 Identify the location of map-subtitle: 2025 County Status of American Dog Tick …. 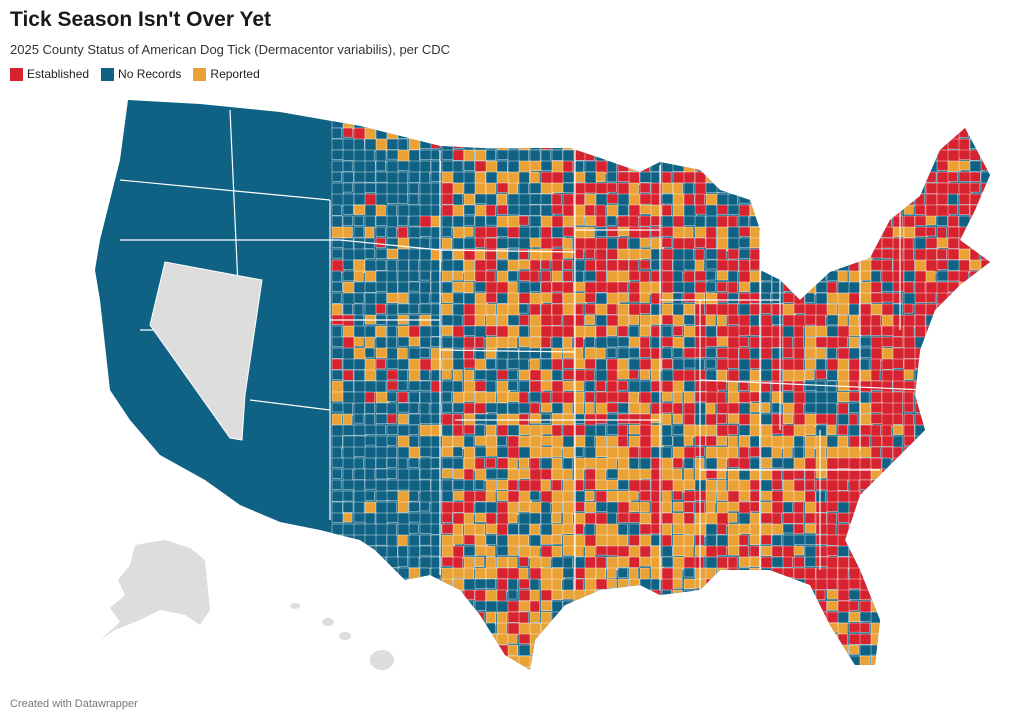
(230, 49).